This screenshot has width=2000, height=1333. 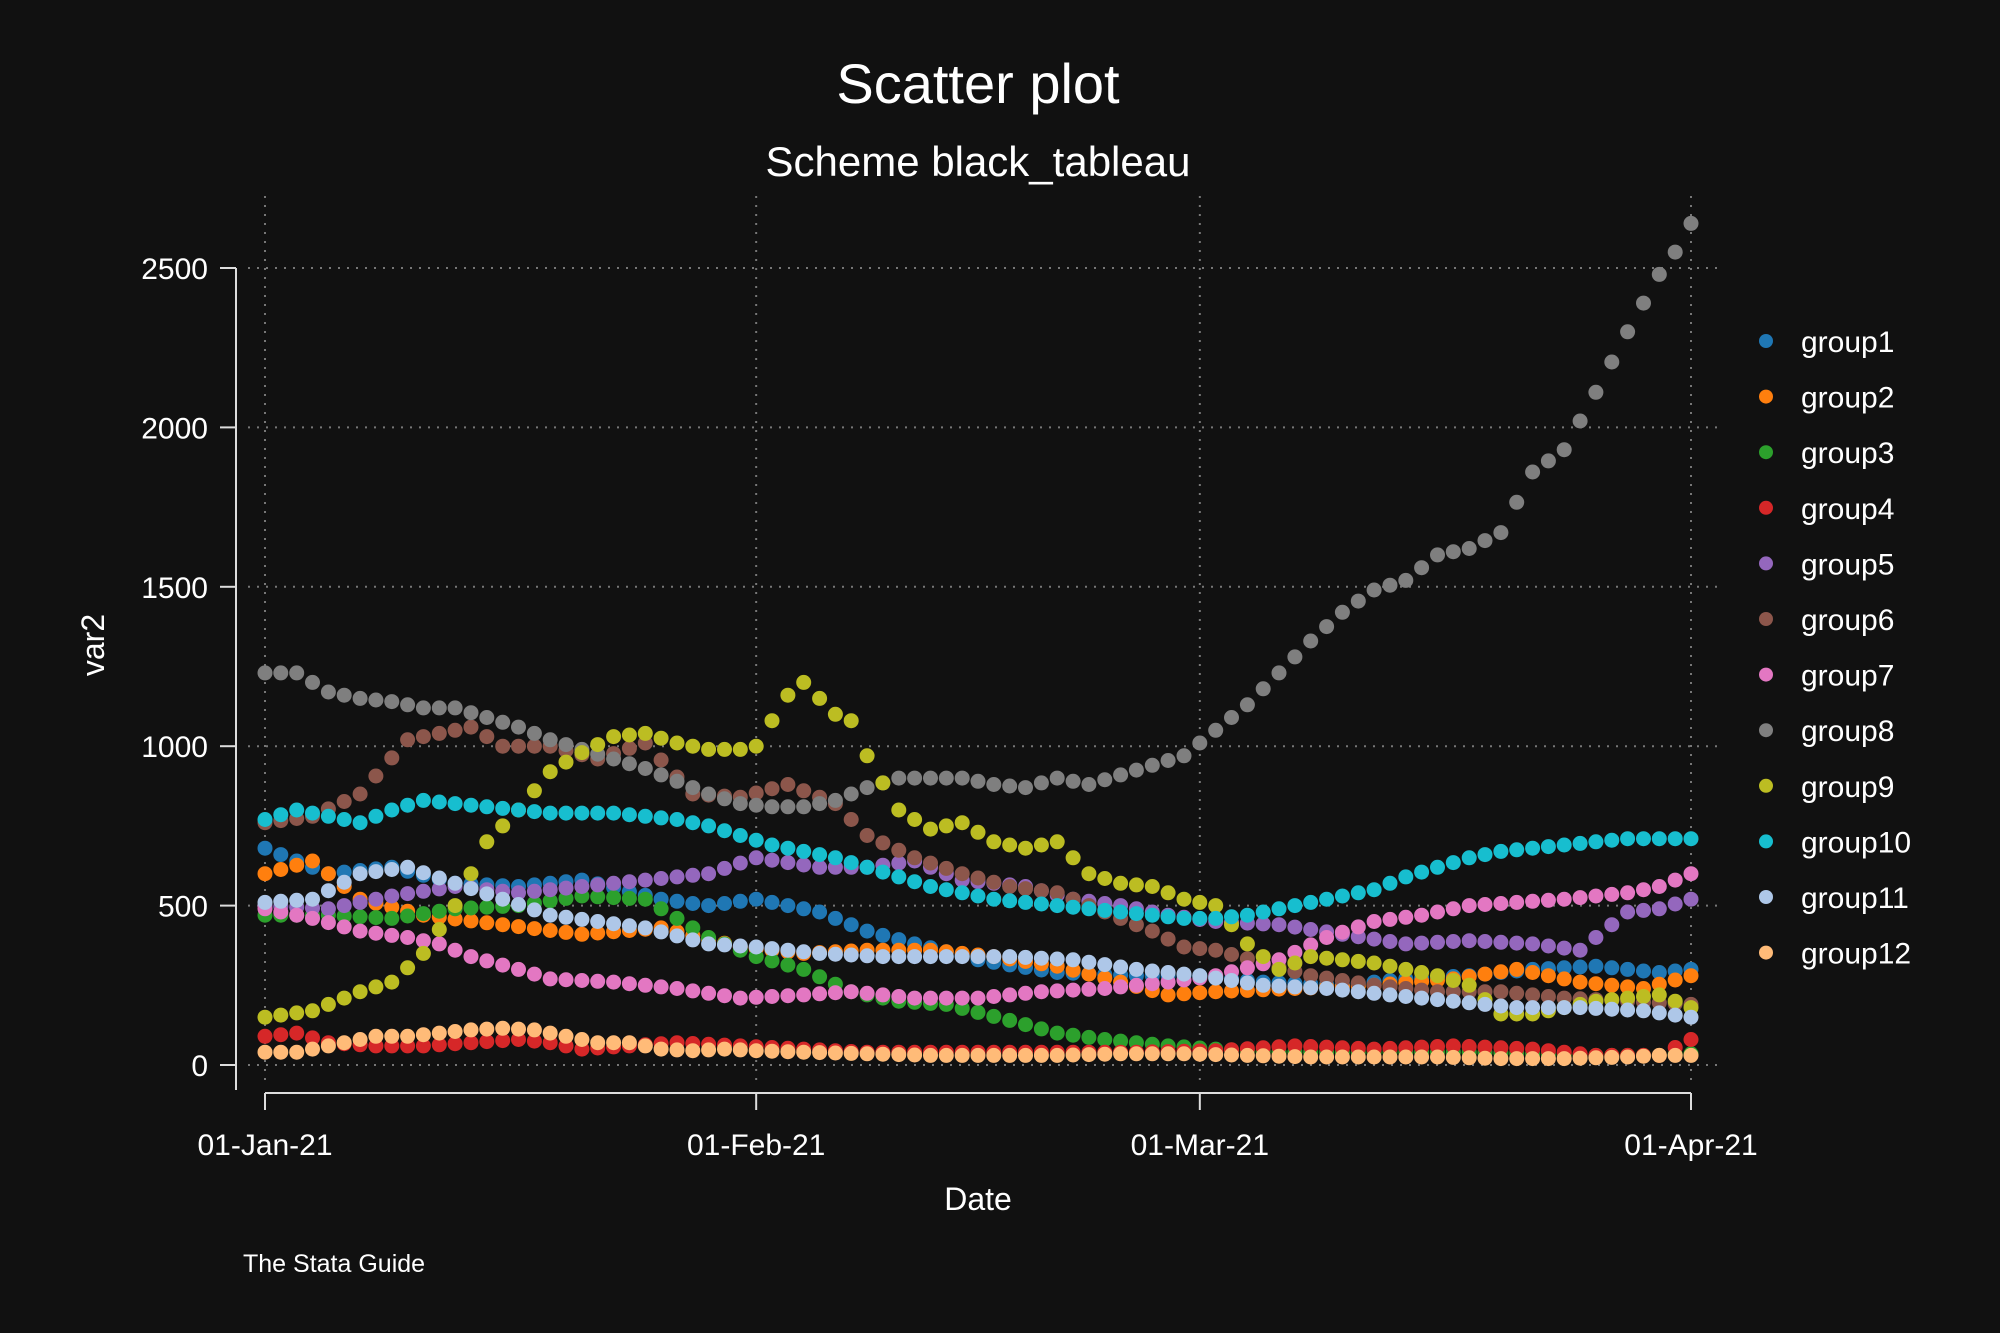 What do you see at coordinates (1847, 564) in the screenshot?
I see `legend-label: group5` at bounding box center [1847, 564].